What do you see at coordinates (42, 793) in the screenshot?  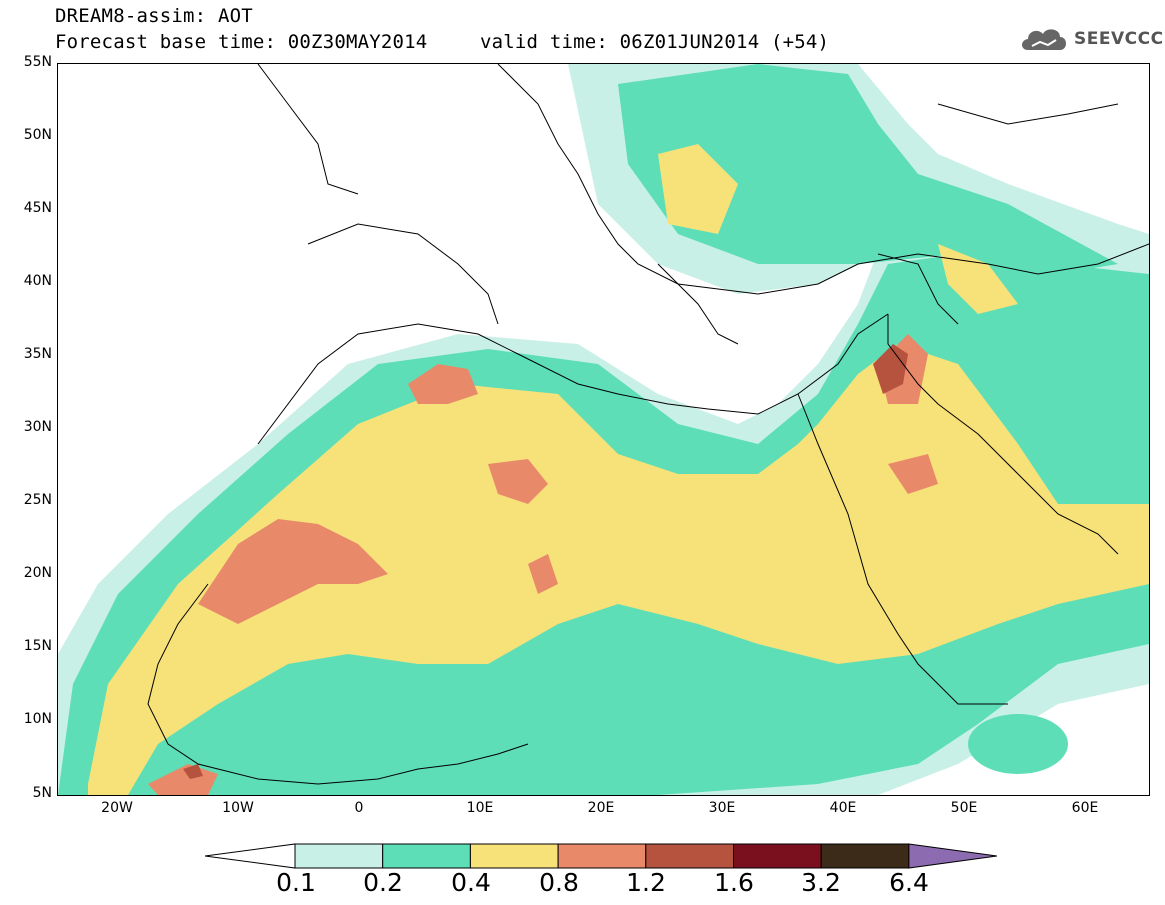 I see `lat-tick-label: 5N` at bounding box center [42, 793].